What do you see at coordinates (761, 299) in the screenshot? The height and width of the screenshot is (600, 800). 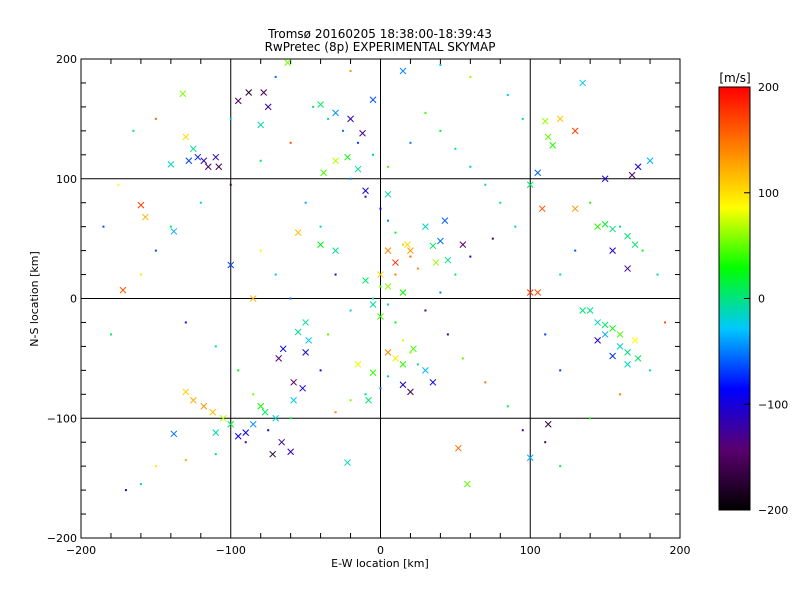 I see `colorbar-tick-label: 0` at bounding box center [761, 299].